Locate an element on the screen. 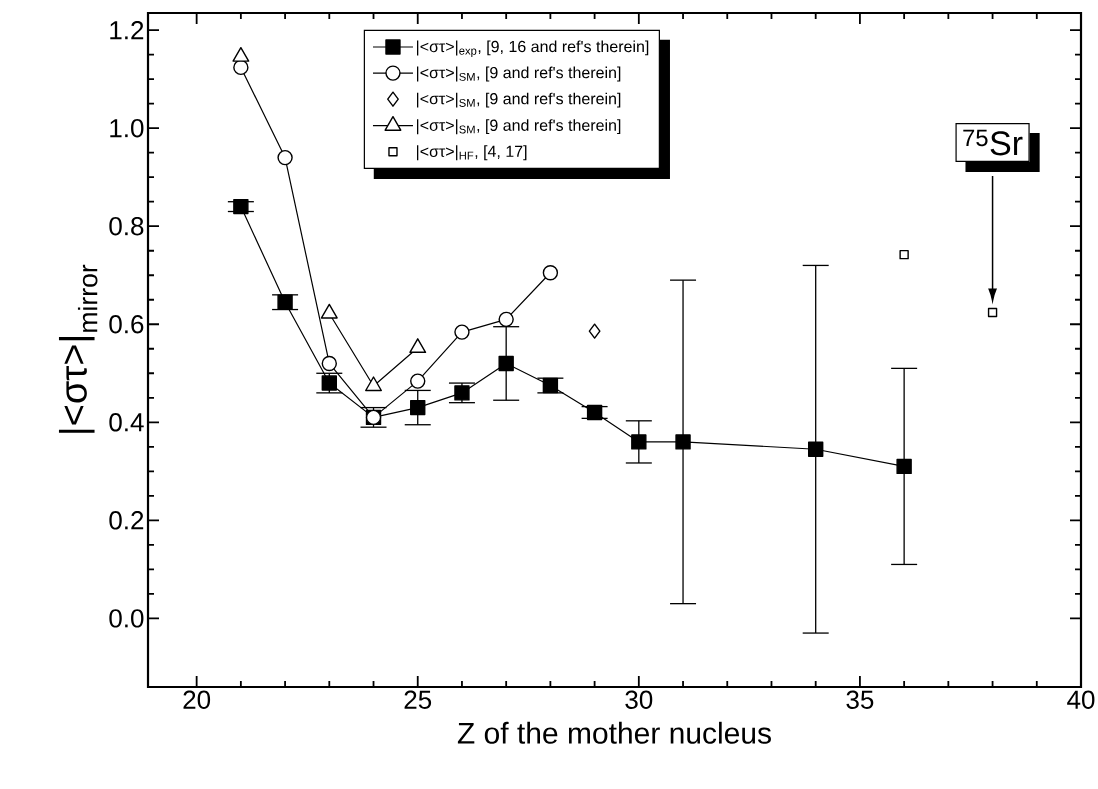 The image size is (1098, 789). y-axis-title: |<στ>|$_{mirror}$ is located at coordinates (78, 348).